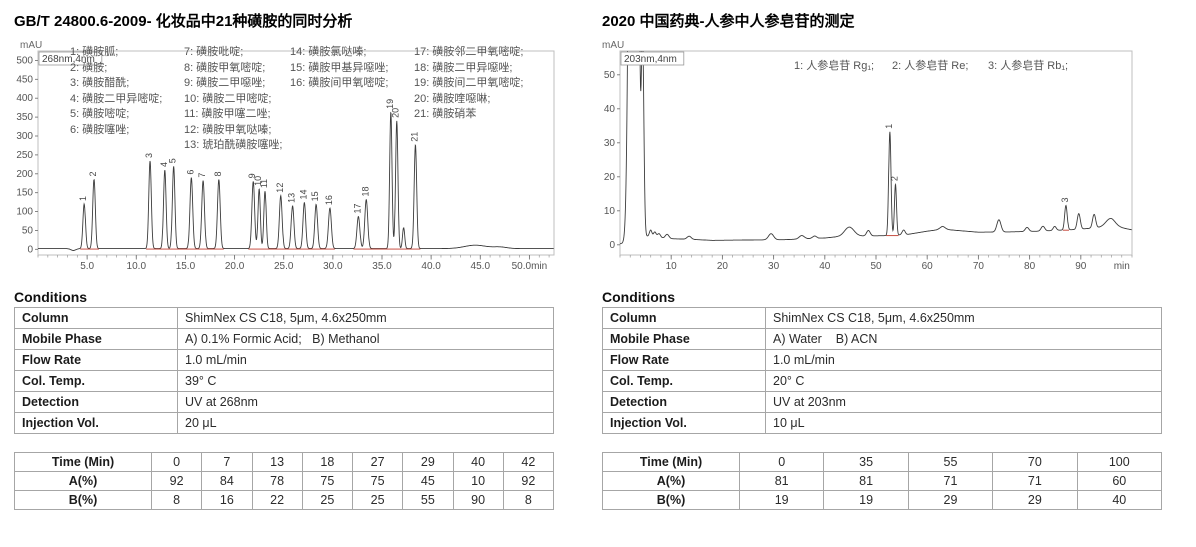 The width and height of the screenshot is (1196, 547). What do you see at coordinates (277, 481) in the screenshot?
I see `gradient-value-cell: 78` at bounding box center [277, 481].